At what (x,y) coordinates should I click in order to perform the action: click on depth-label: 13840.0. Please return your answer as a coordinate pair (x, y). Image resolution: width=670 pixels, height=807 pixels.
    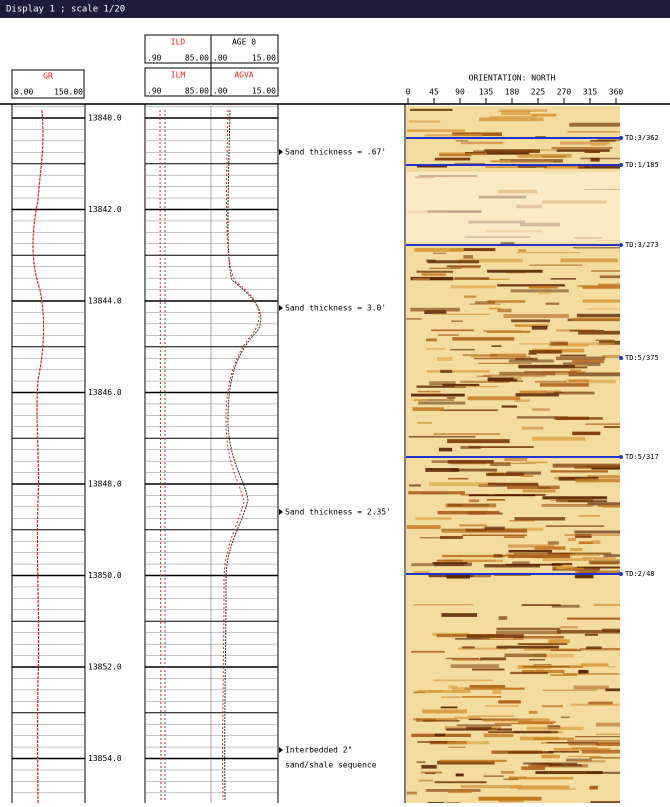
    Looking at the image, I should click on (105, 118).